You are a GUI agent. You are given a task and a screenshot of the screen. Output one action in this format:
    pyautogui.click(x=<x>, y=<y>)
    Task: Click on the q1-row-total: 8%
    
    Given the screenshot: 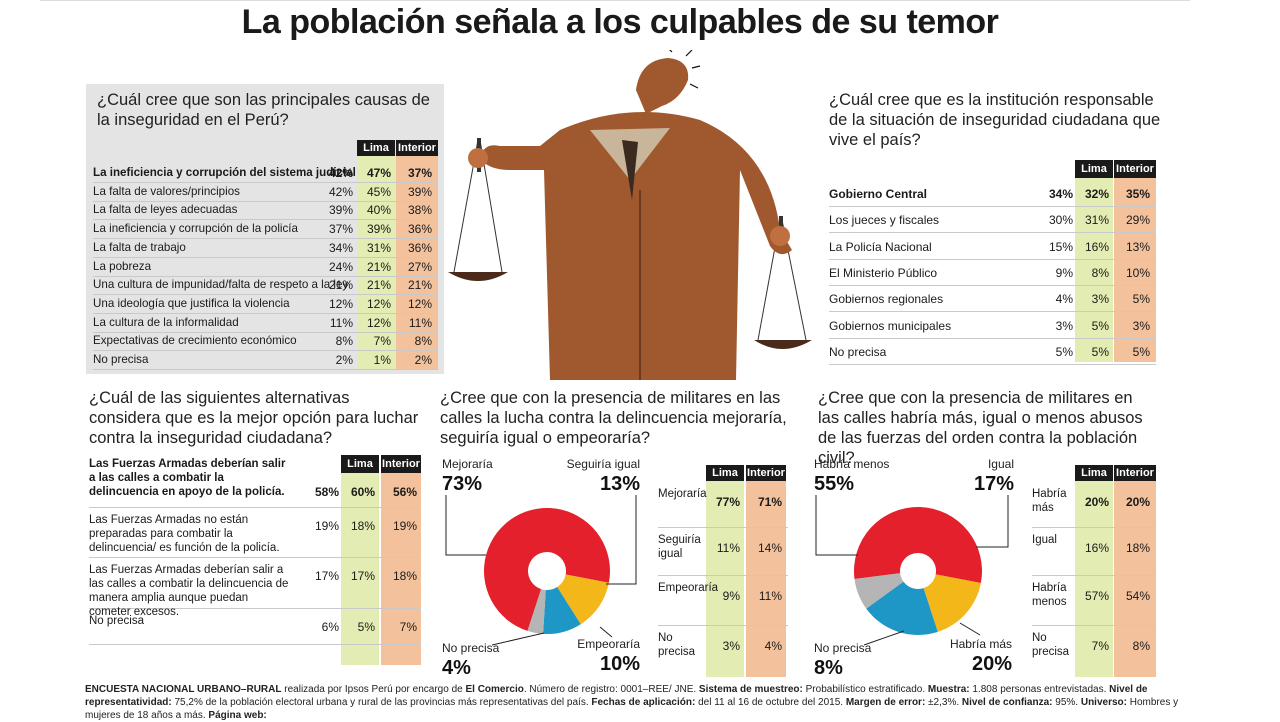 What is the action you would take?
    pyautogui.click(x=344, y=341)
    